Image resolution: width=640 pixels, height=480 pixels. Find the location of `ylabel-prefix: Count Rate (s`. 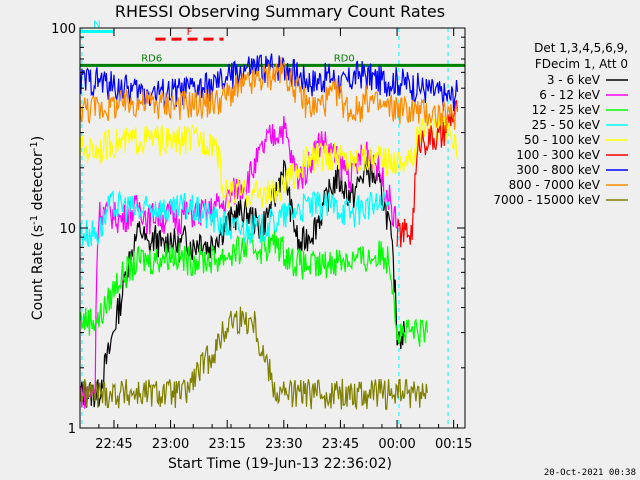

ylabel-prefix: Count Rate (s is located at coordinates (38, 272).